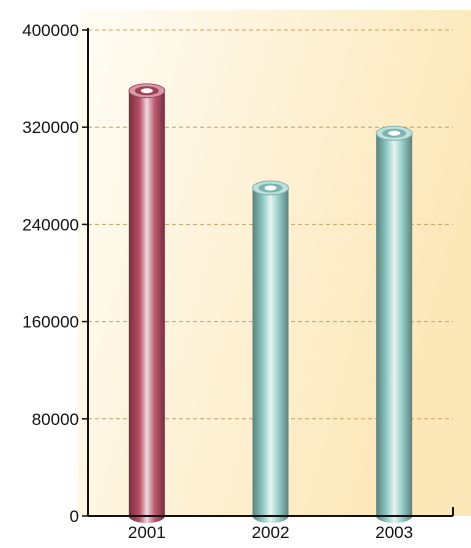  Describe the element at coordinates (55, 419) in the screenshot. I see `y-tick-label: 80000` at that location.